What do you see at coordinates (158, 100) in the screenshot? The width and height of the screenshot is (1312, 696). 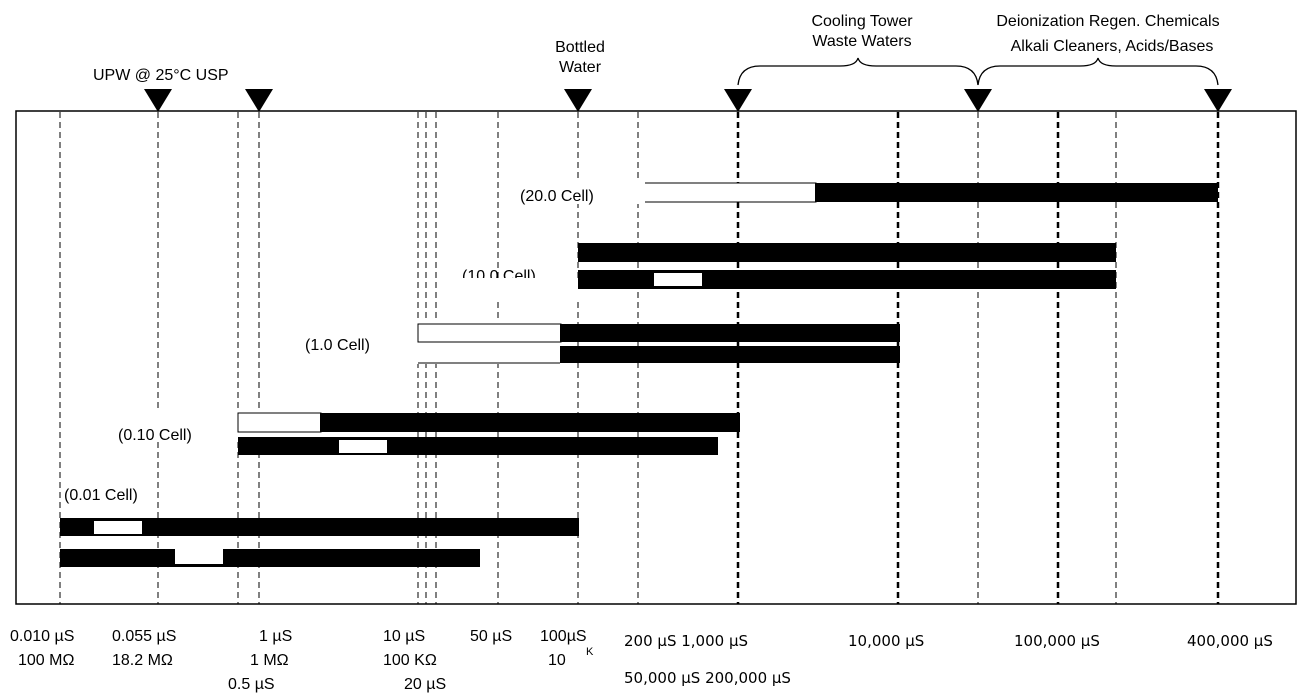 I see `marker-triangle-upw` at bounding box center [158, 100].